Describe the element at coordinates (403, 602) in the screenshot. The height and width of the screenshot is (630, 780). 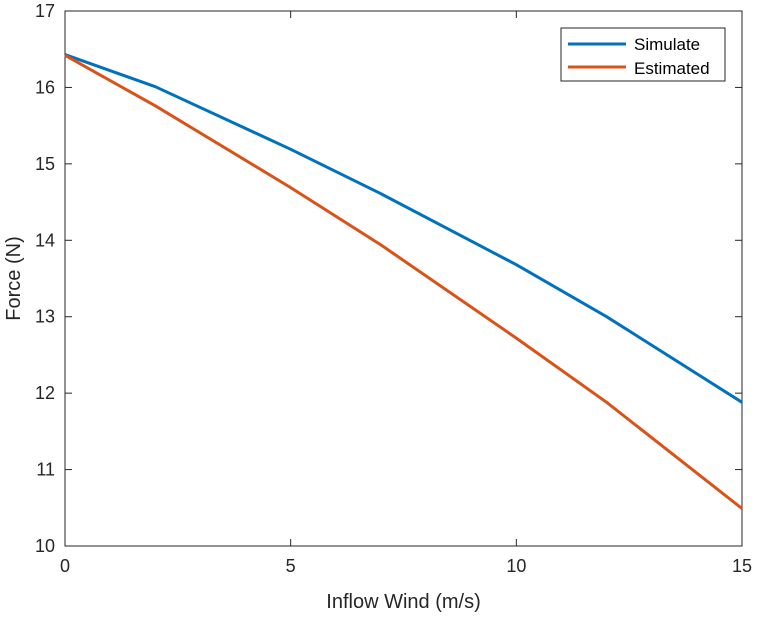
I see `x-axis-label: Inflow Wind (m/s)` at that location.